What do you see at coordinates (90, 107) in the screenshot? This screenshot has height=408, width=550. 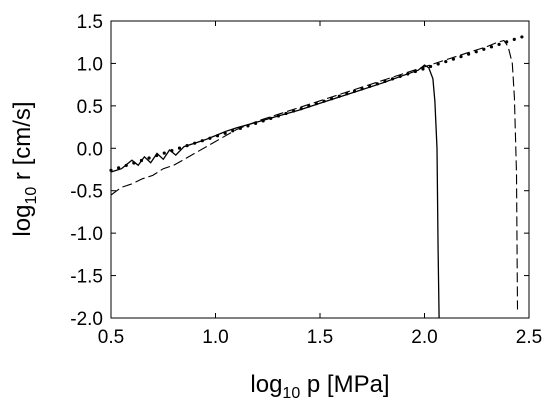 I see `y-tick-label: 0.5` at bounding box center [90, 107].